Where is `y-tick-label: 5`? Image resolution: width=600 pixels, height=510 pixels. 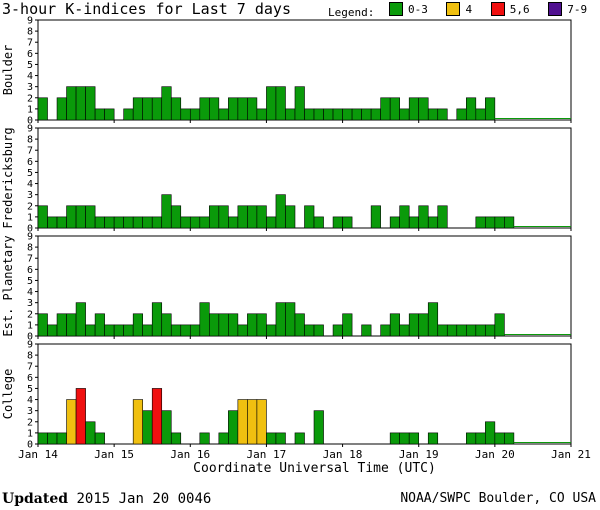 y-tick-label: 5 is located at coordinates (30, 389).